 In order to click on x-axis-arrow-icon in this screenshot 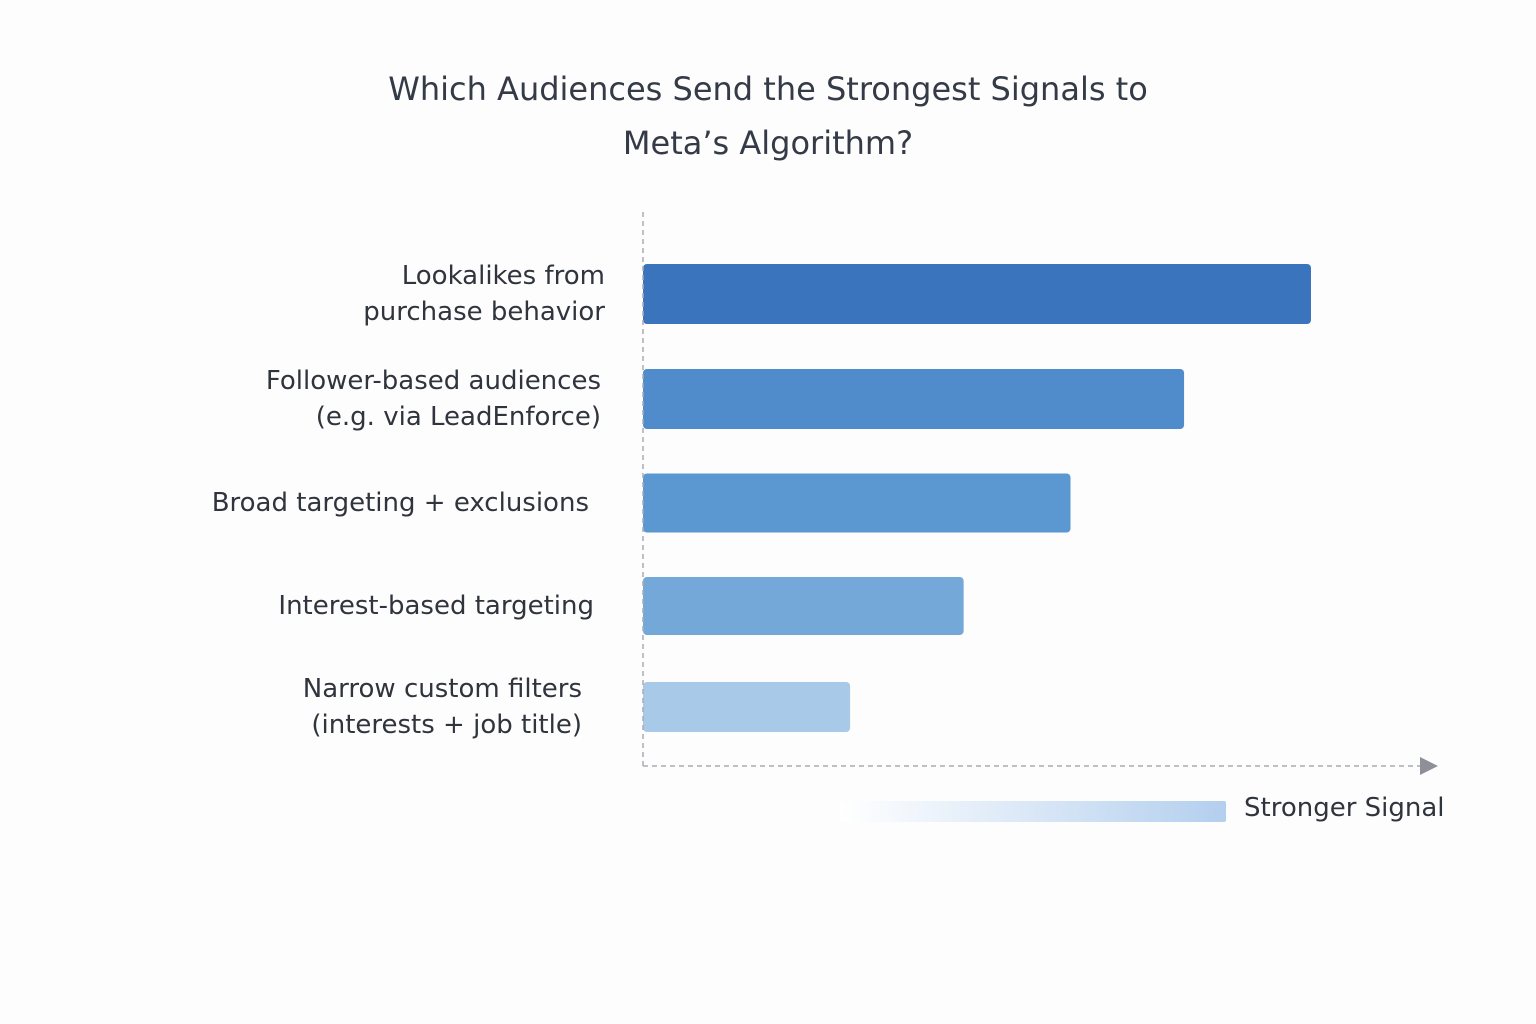, I will do `click(1429, 766)`.